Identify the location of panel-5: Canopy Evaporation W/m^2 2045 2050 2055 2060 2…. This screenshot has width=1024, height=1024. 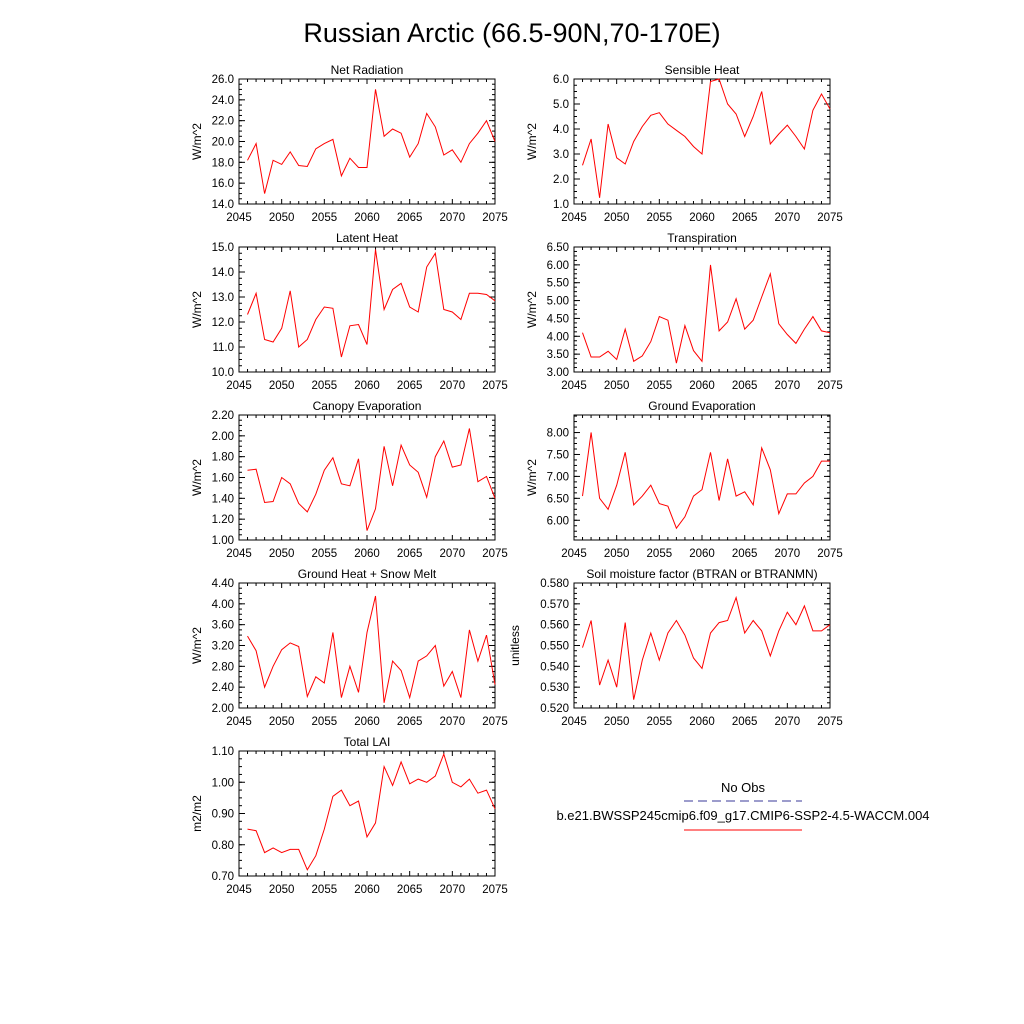
(349, 479).